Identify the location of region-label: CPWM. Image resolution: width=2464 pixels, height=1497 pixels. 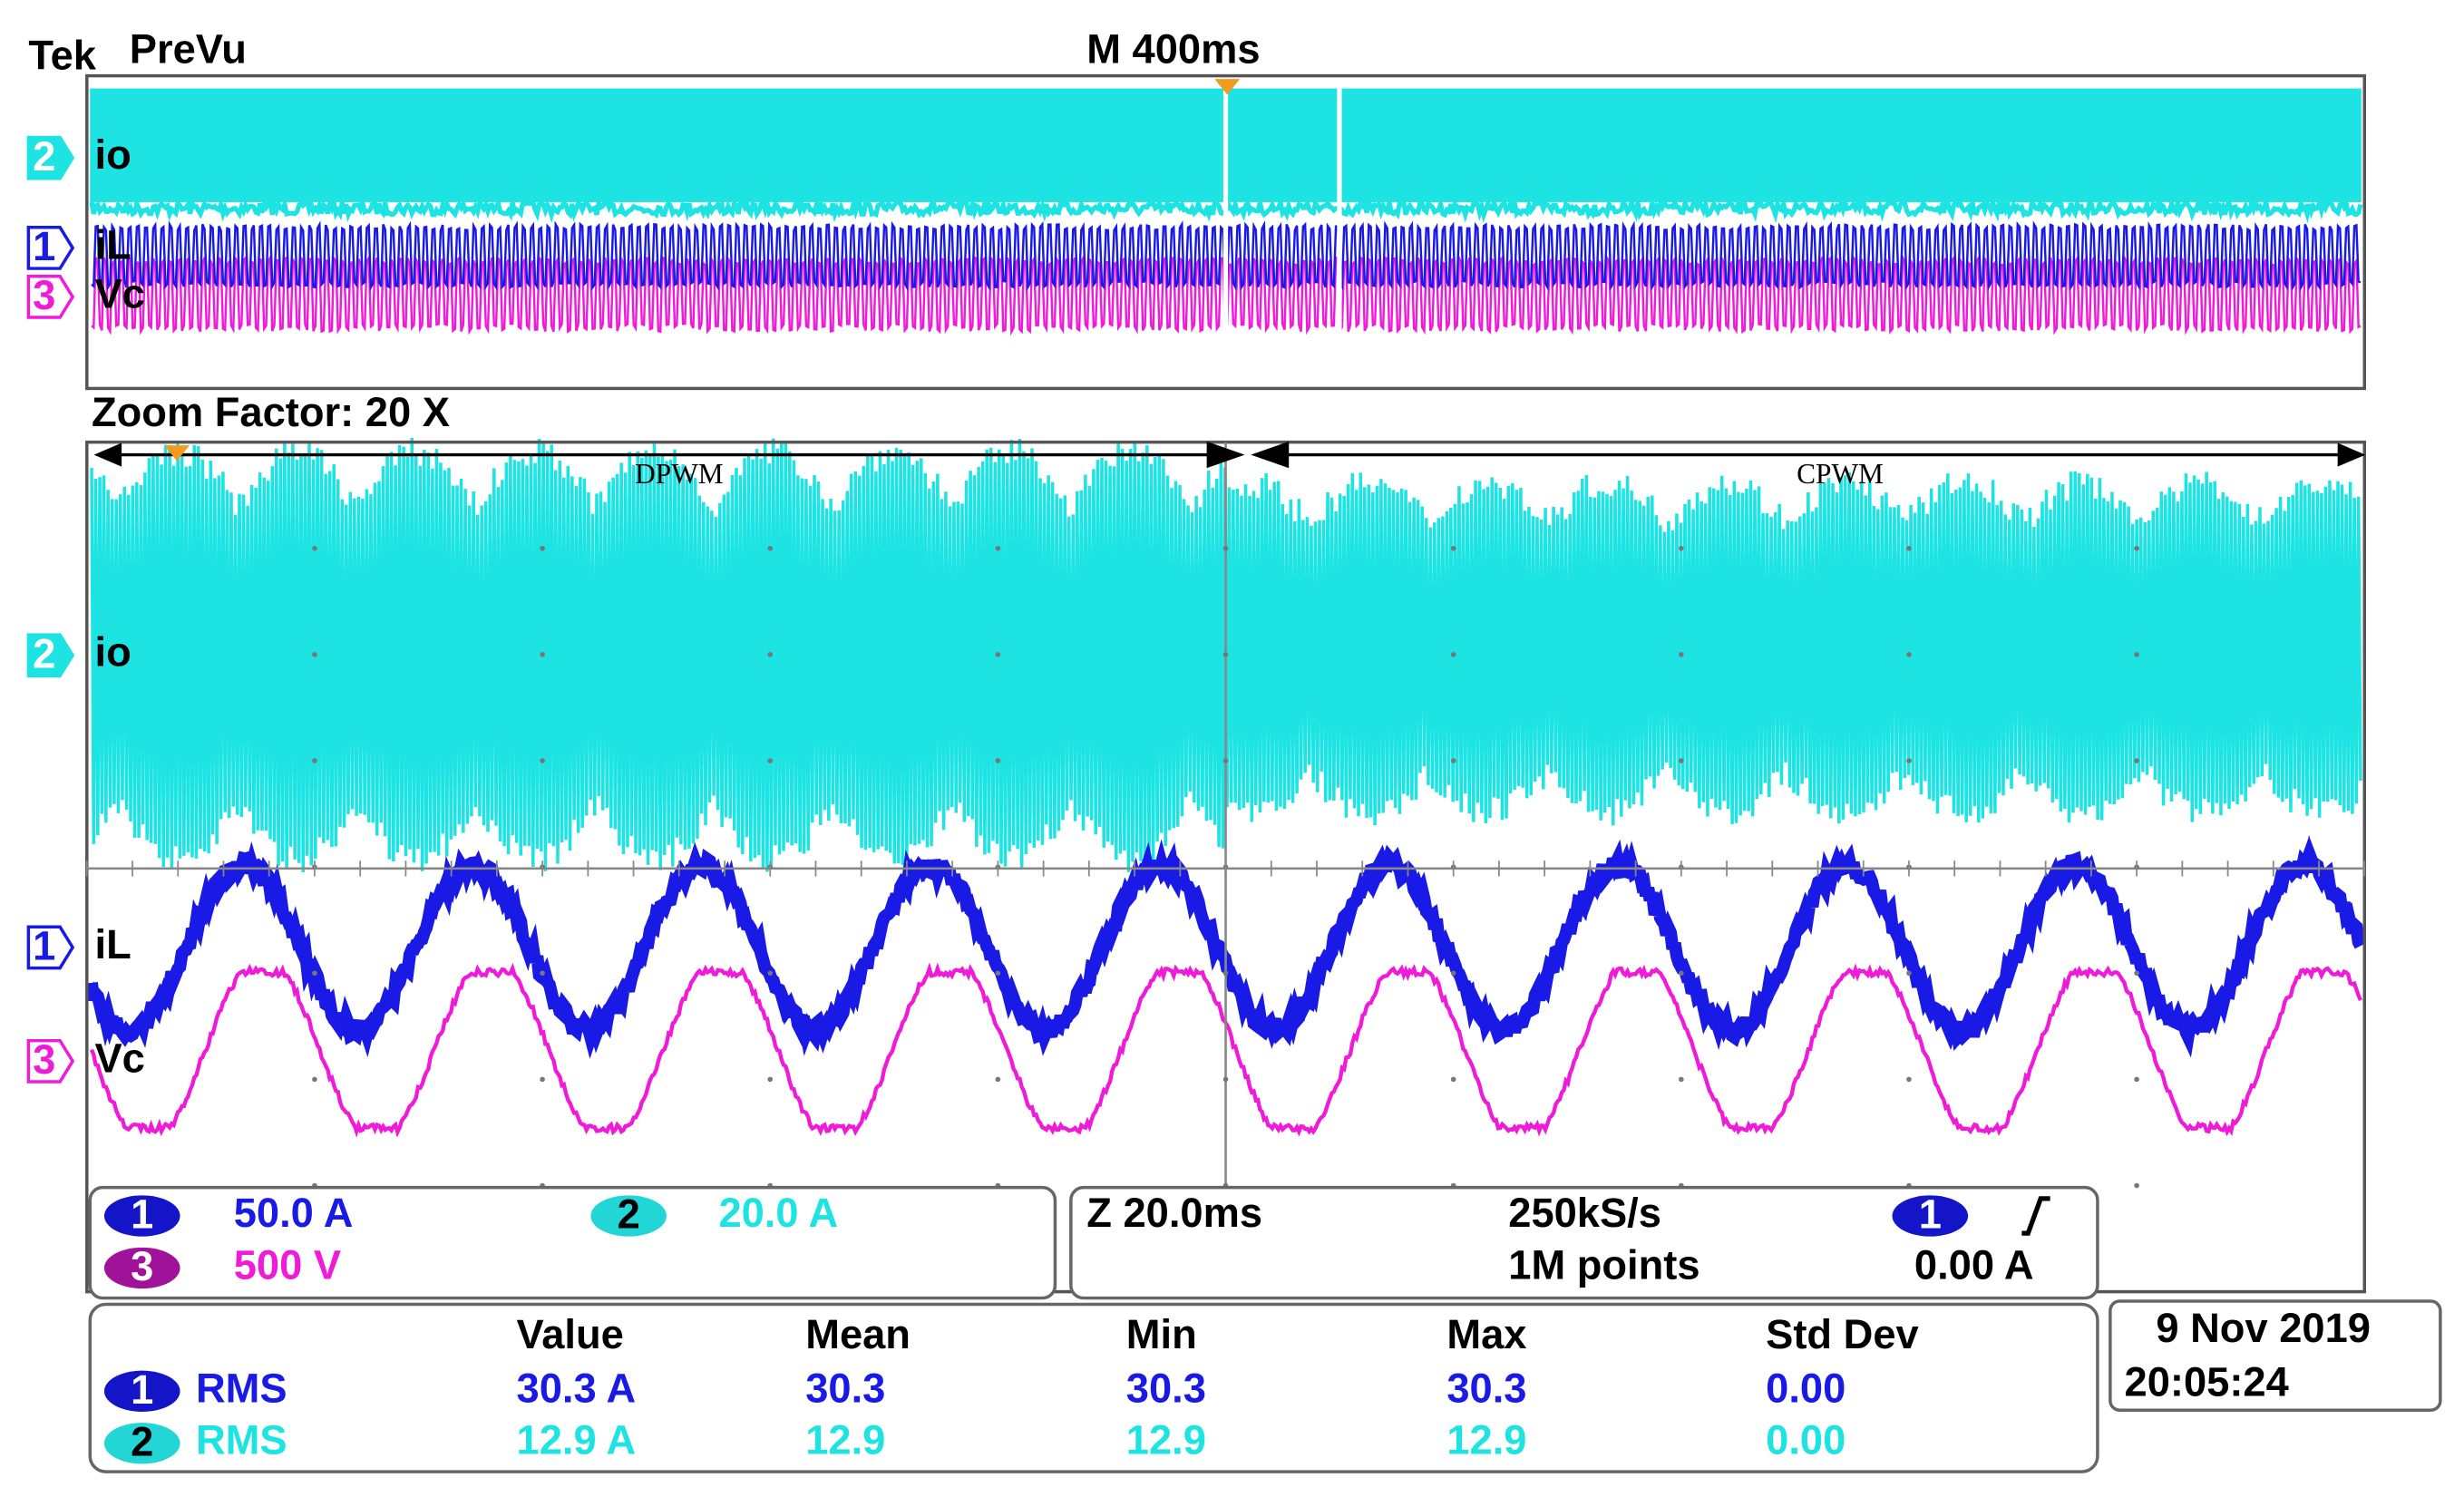
(1840, 474).